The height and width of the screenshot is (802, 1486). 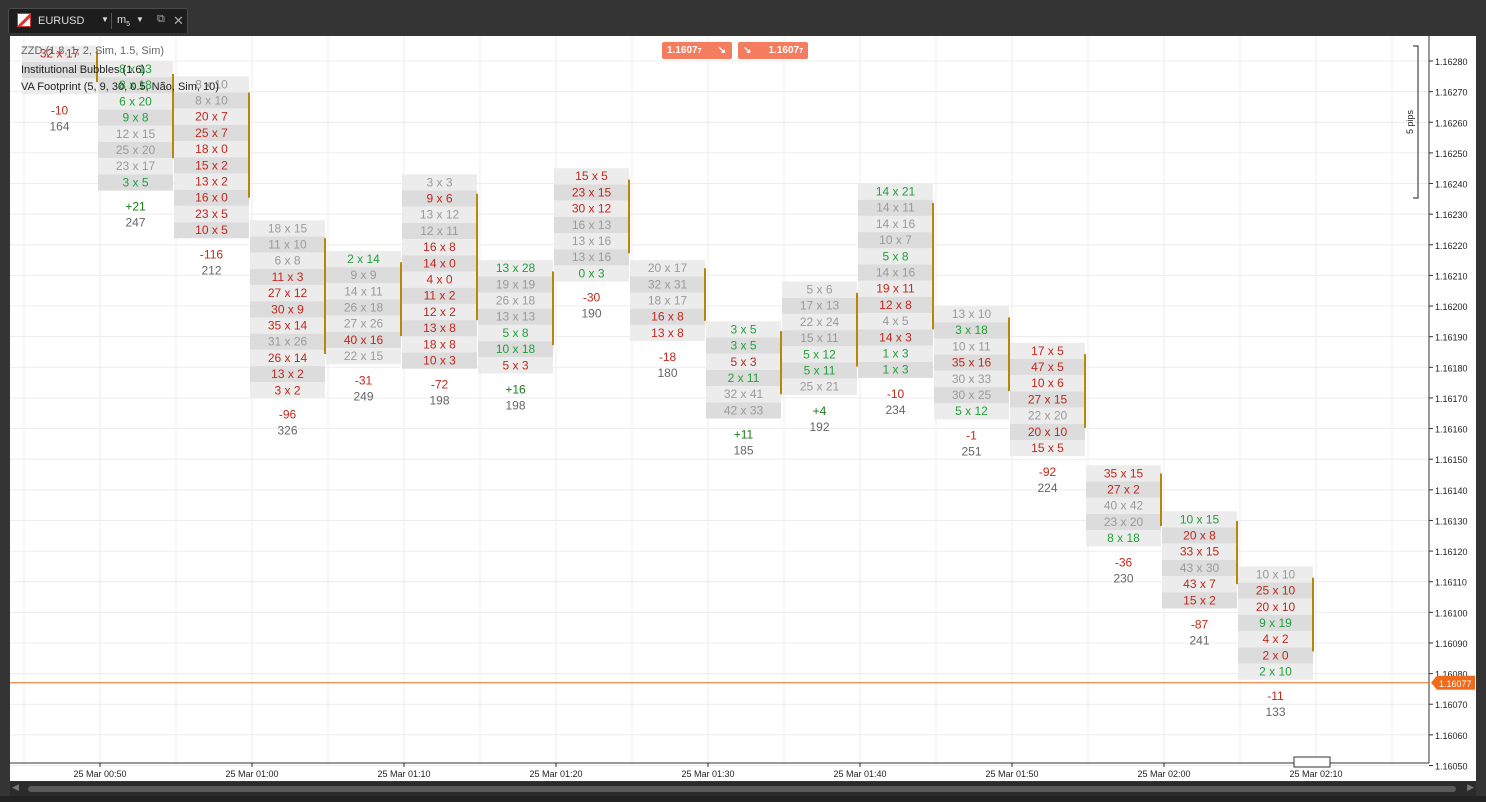 I want to click on footprint-cell-text: 1 x 3, so click(x=895, y=370).